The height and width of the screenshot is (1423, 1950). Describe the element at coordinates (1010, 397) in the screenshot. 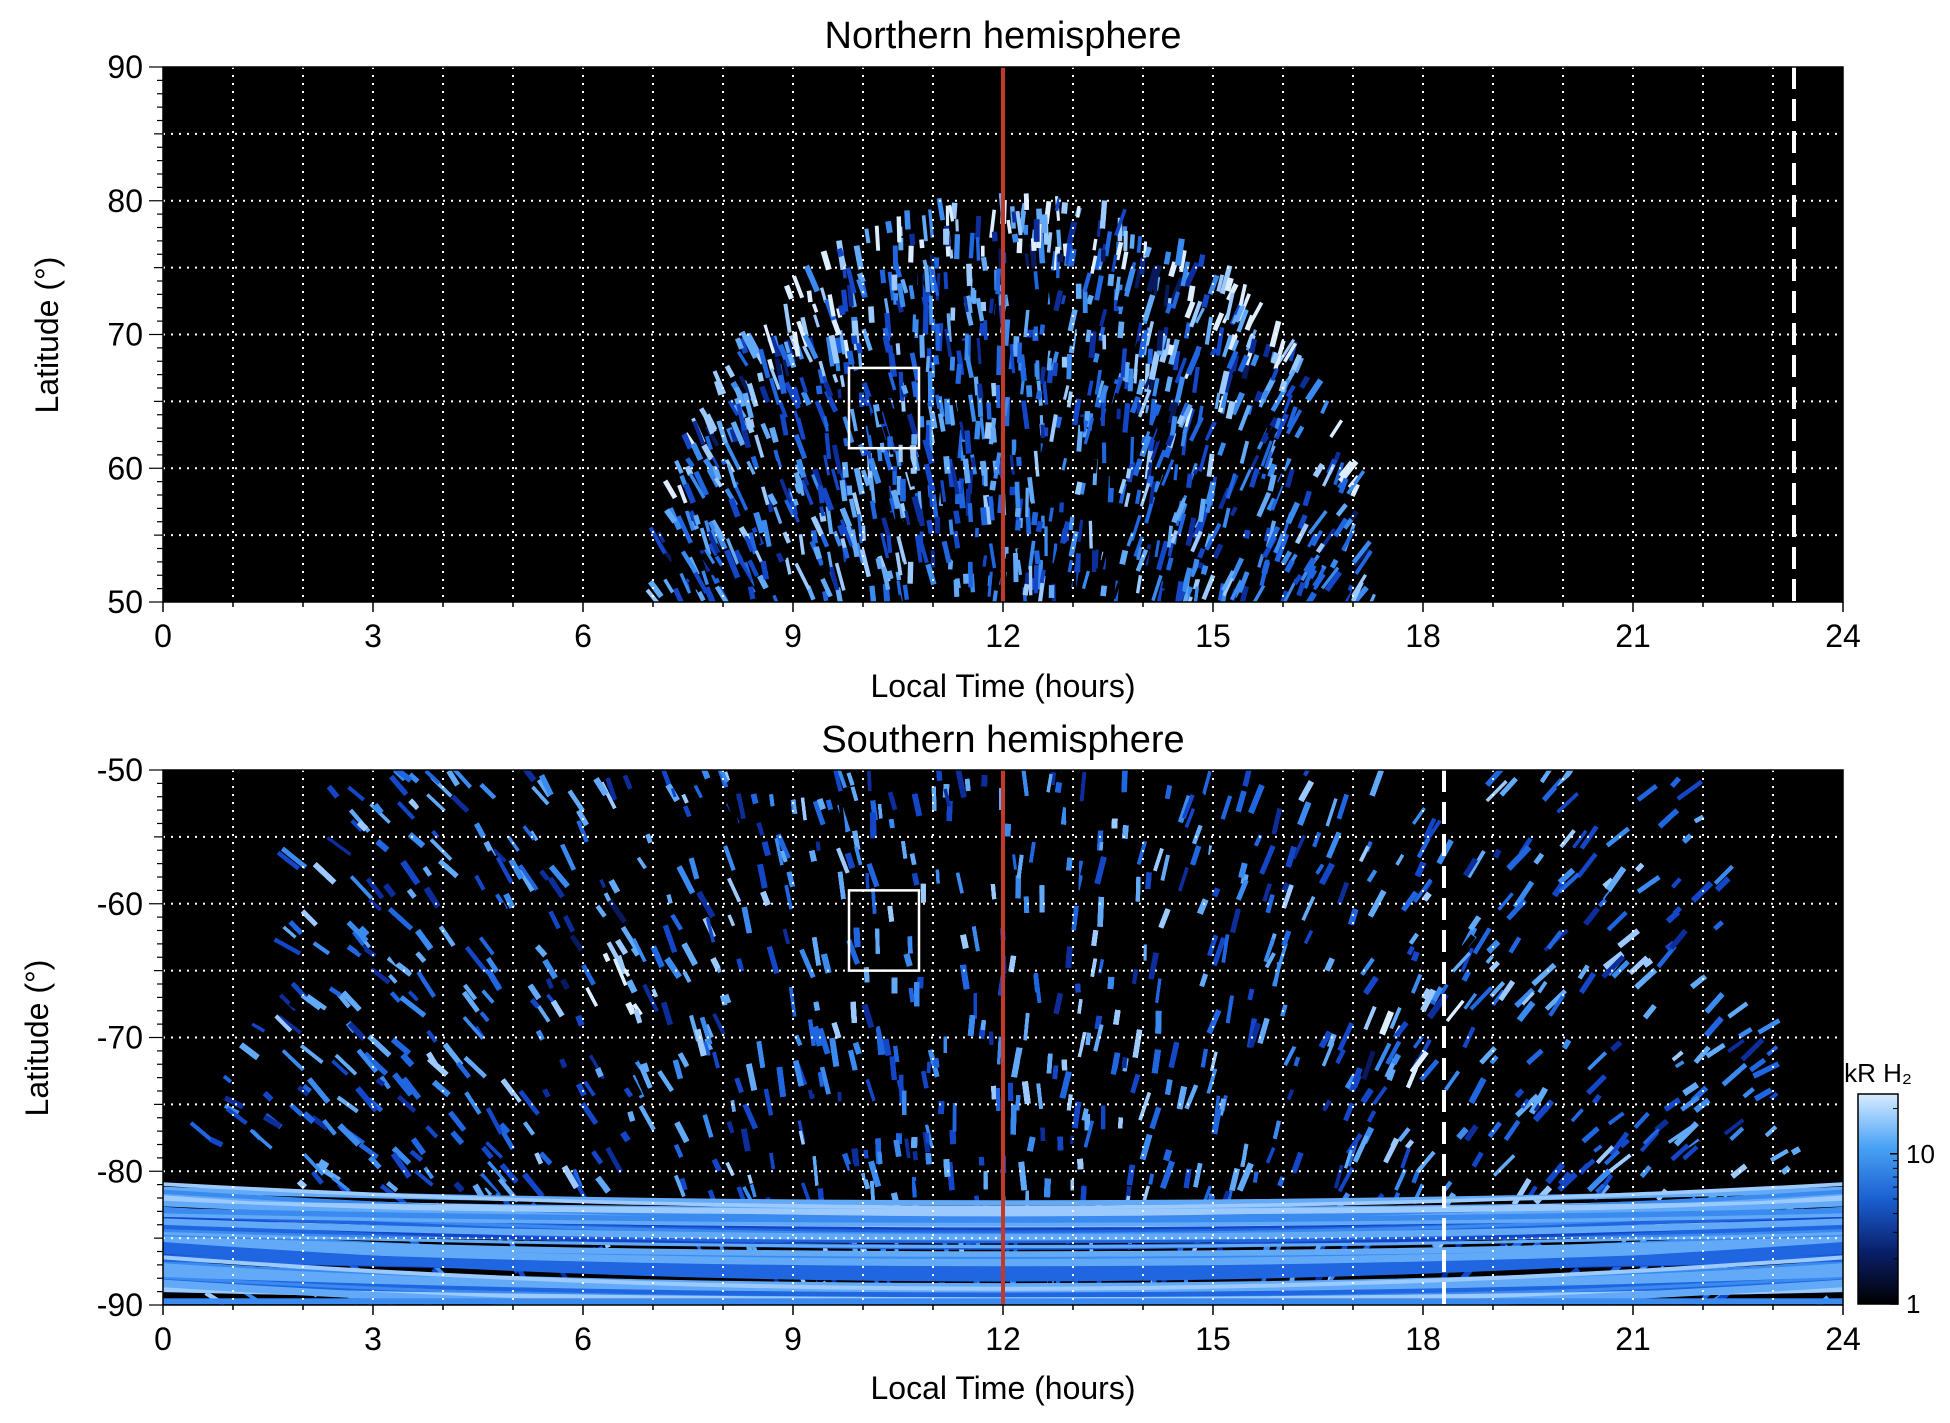

I see `northern-heatmap` at that location.